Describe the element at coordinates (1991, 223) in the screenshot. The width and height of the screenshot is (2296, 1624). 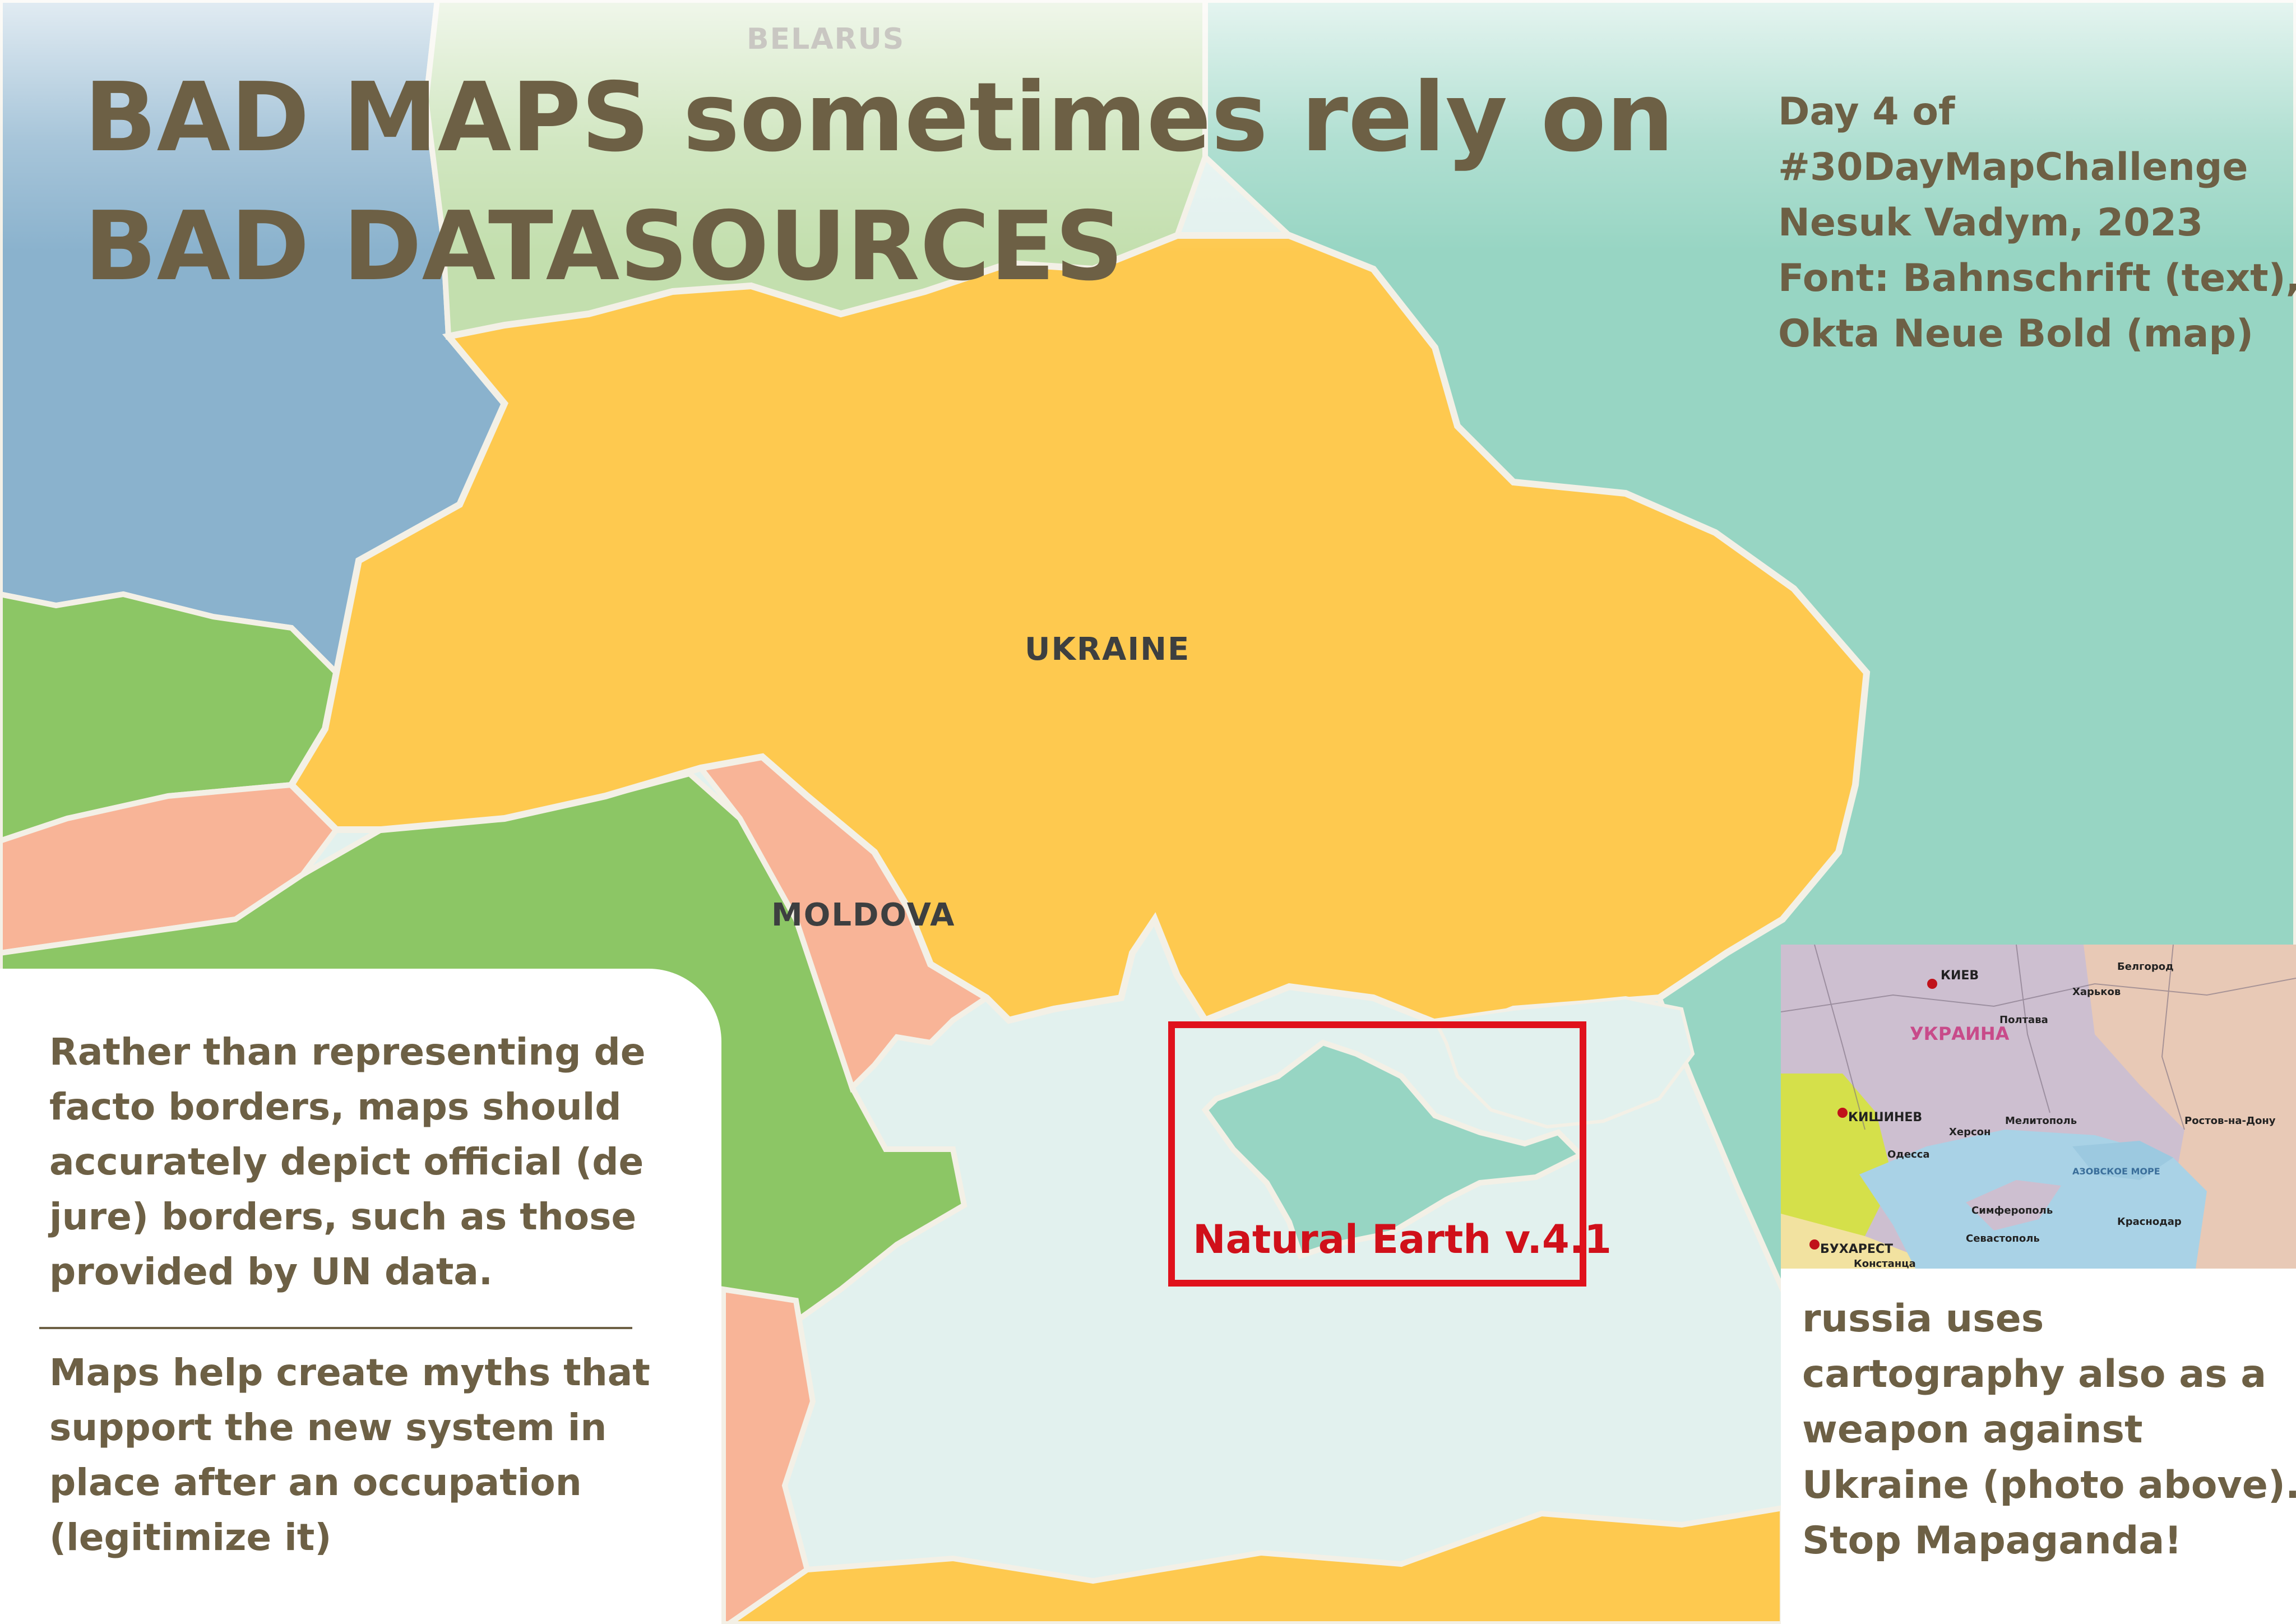
I see `credits-line-3: Nesuk Vadym, 2023` at that location.